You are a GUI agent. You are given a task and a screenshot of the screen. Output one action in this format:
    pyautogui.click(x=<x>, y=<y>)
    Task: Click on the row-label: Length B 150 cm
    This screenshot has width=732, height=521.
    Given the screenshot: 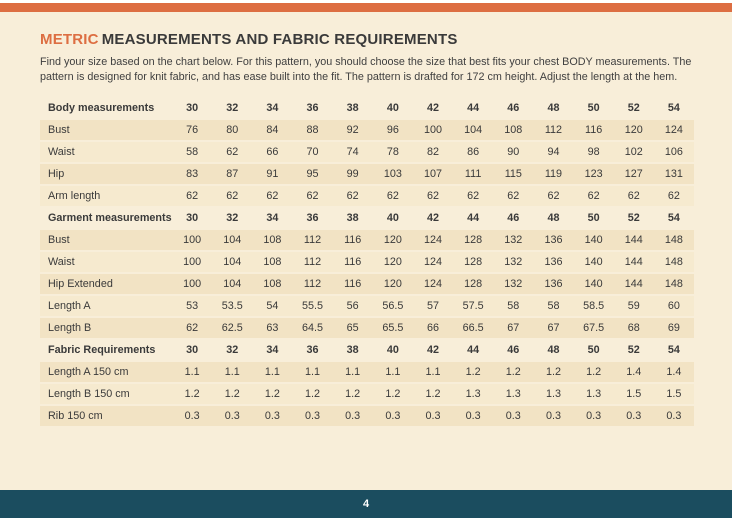 What is the action you would take?
    pyautogui.click(x=89, y=394)
    